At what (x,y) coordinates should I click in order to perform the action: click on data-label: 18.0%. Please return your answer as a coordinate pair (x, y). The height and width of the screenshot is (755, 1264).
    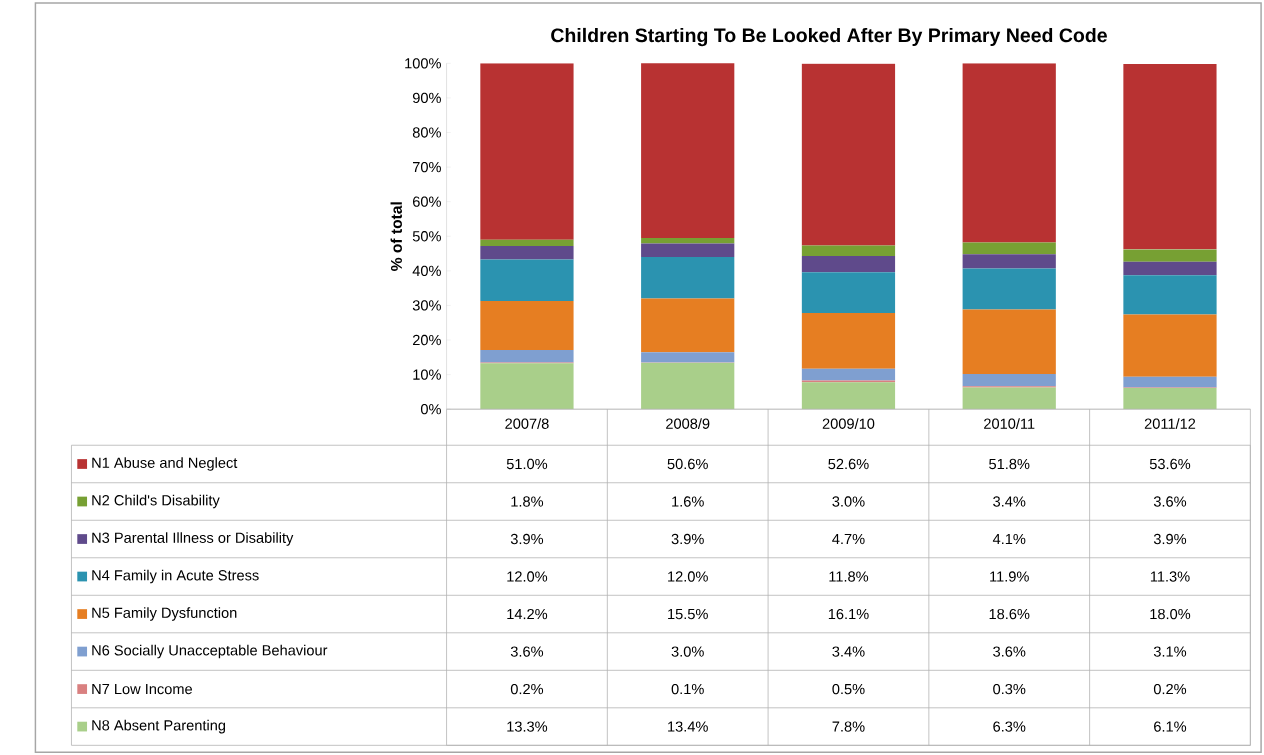
    Looking at the image, I should click on (1170, 614).